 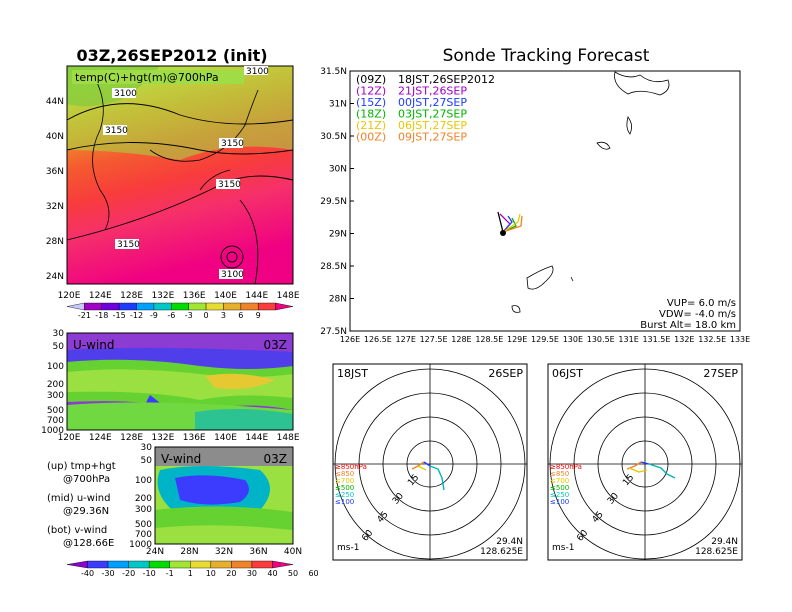 I want to click on colorbar-label: -18, so click(x=101, y=315).